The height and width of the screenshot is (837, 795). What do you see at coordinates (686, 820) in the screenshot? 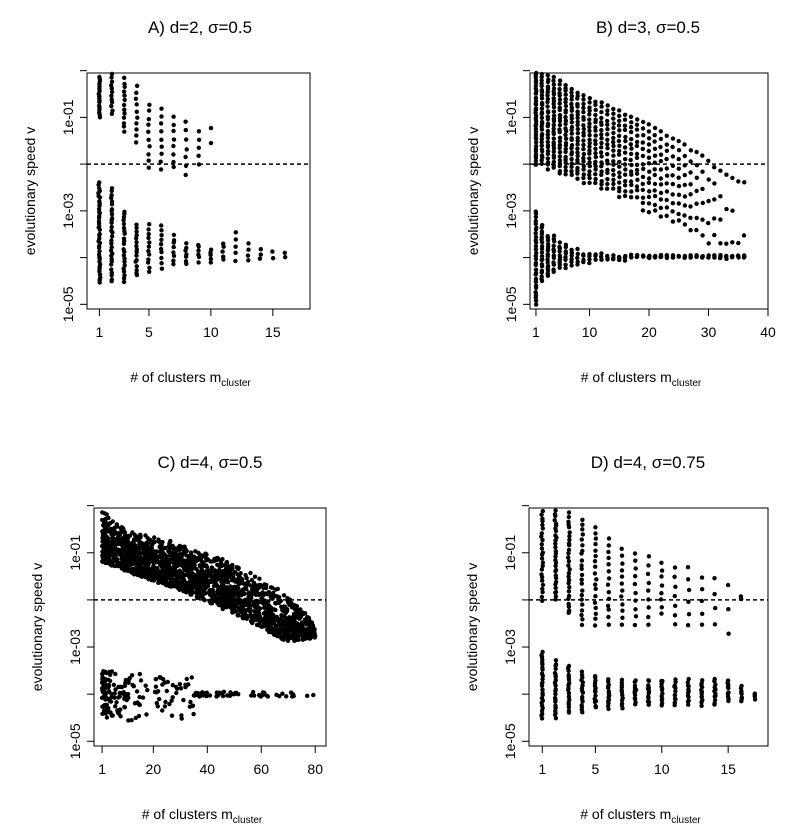
I see `x-axis-label-subscript: cluster` at bounding box center [686, 820].